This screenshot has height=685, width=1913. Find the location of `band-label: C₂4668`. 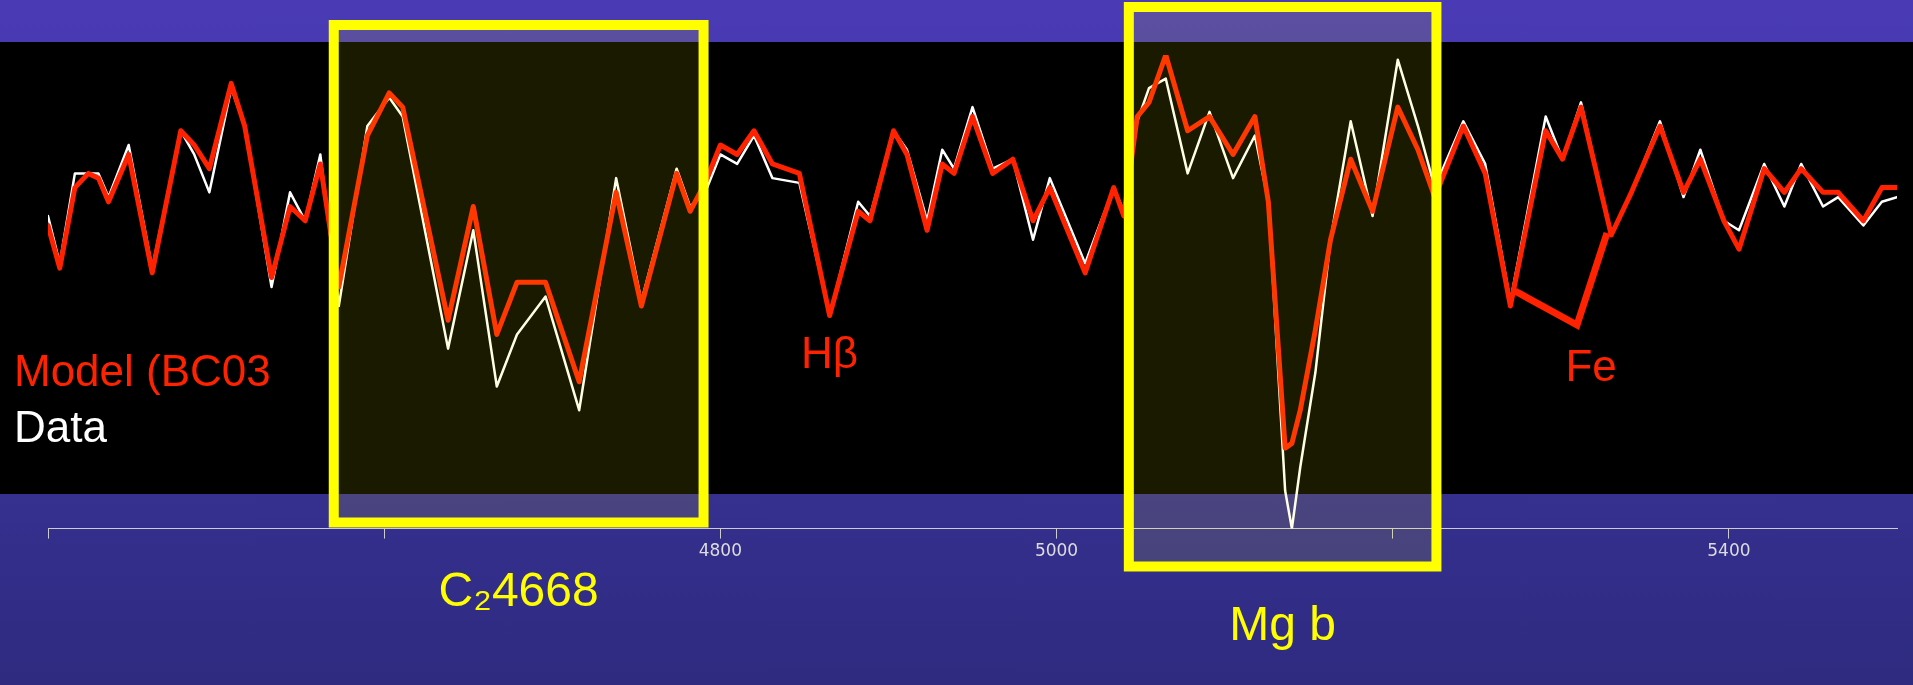

band-label: C₂4668 is located at coordinates (518, 589).